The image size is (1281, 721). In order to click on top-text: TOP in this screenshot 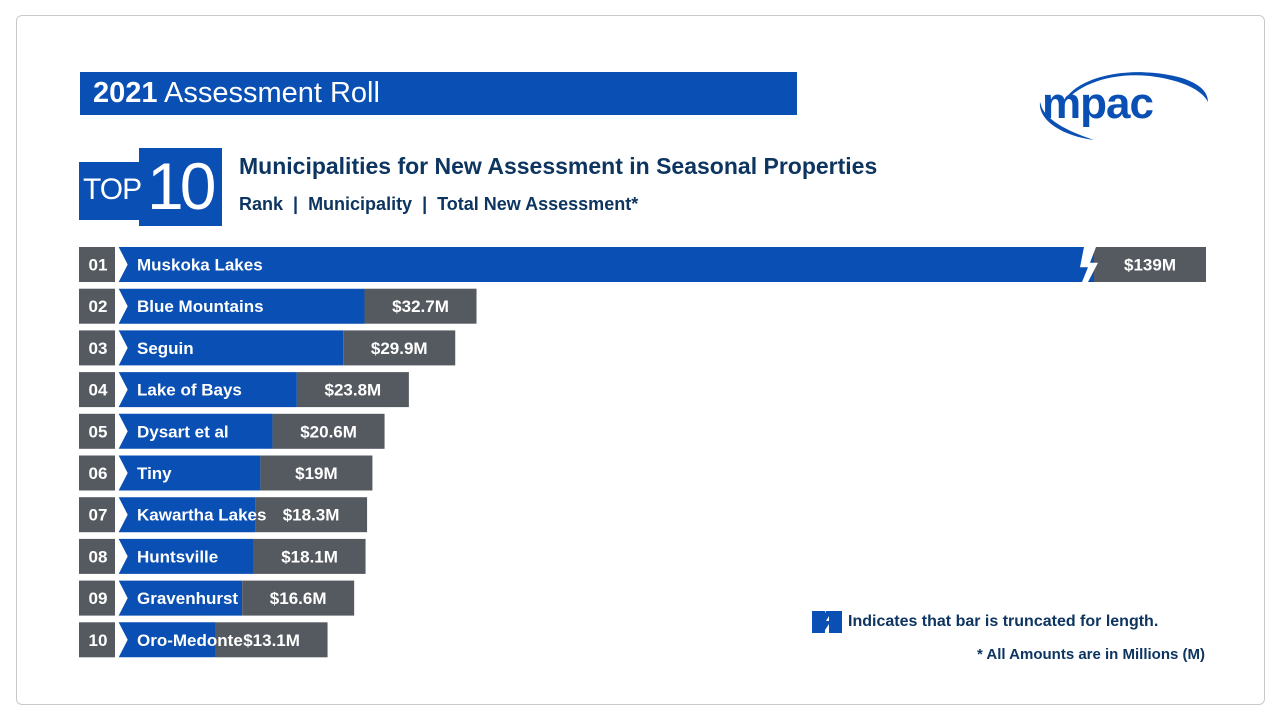, I will do `click(112, 189)`.